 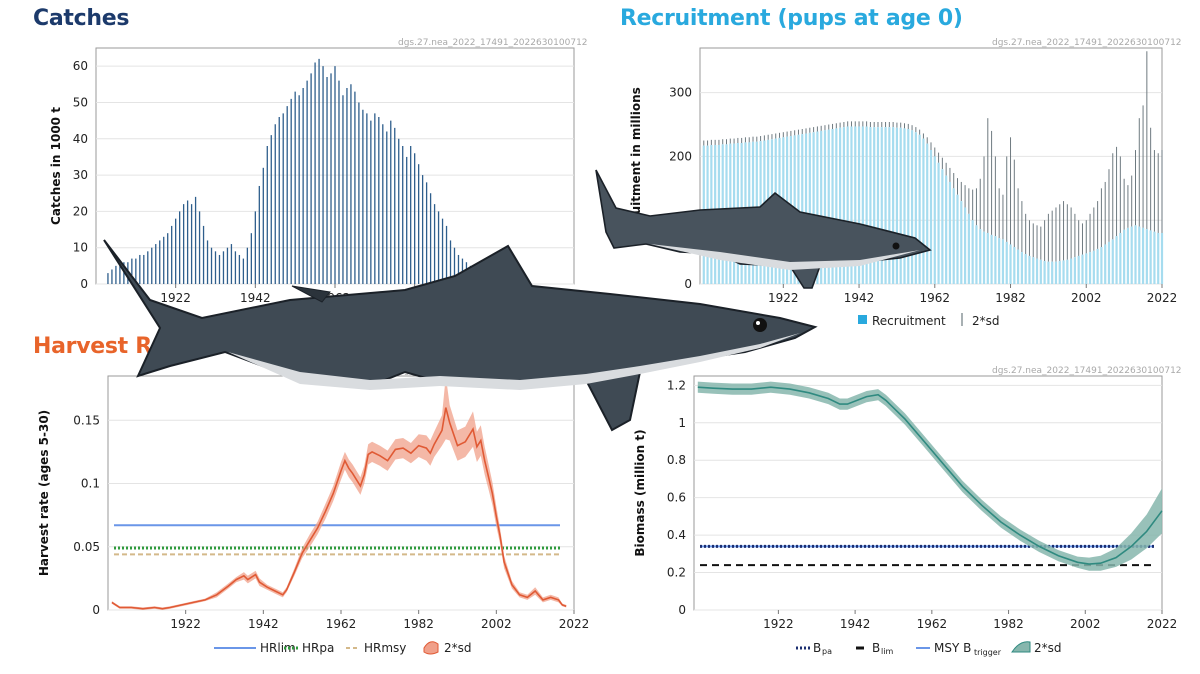 What do you see at coordinates (817, 648) in the screenshot?
I see `bpa-legend-label: B` at bounding box center [817, 648].